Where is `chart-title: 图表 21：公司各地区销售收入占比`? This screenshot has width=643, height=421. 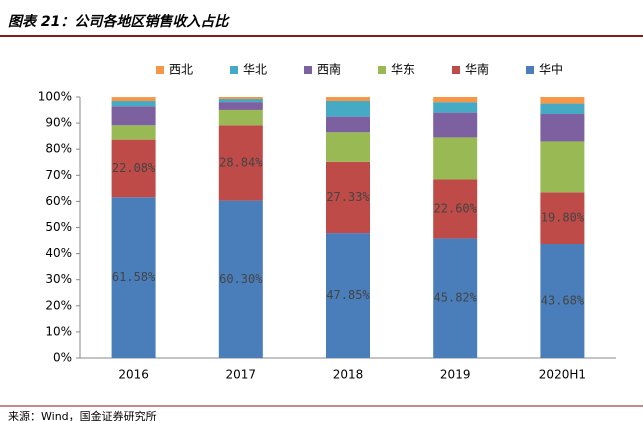 chart-title: 图表 21：公司各地区销售收入占比 is located at coordinates (119, 21).